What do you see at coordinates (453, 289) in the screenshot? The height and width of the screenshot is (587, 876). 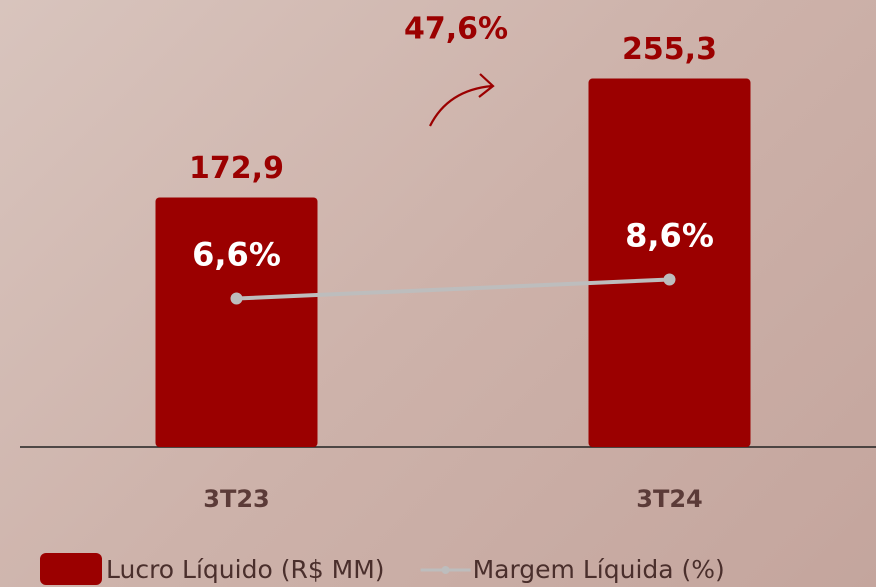 I see `line` at bounding box center [453, 289].